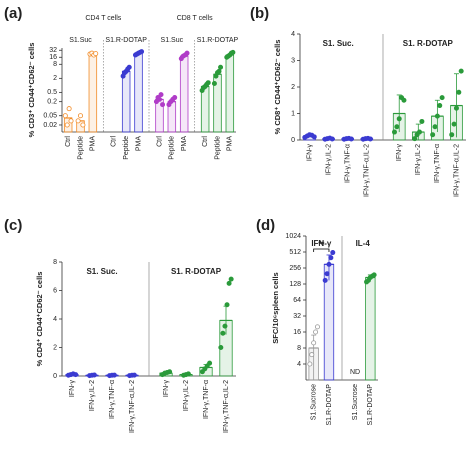  I want to click on group-title: IFN-γ, so click(321, 243).